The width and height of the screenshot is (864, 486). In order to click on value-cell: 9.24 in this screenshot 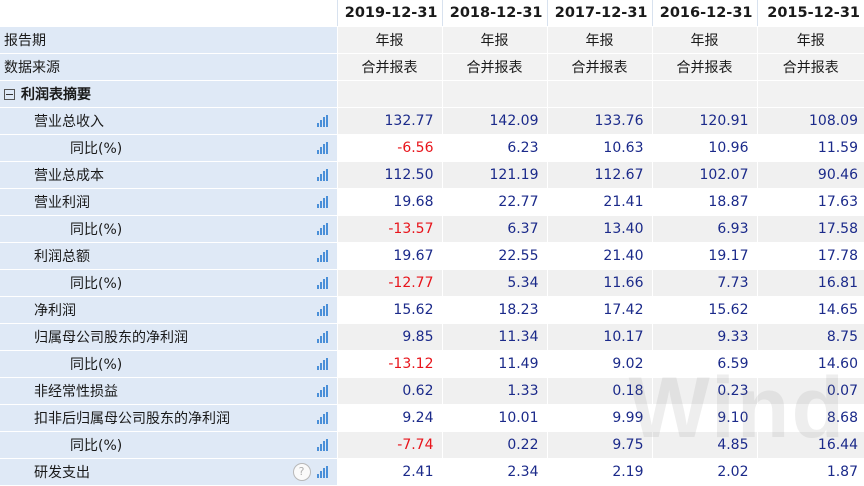, I will do `click(389, 418)`.